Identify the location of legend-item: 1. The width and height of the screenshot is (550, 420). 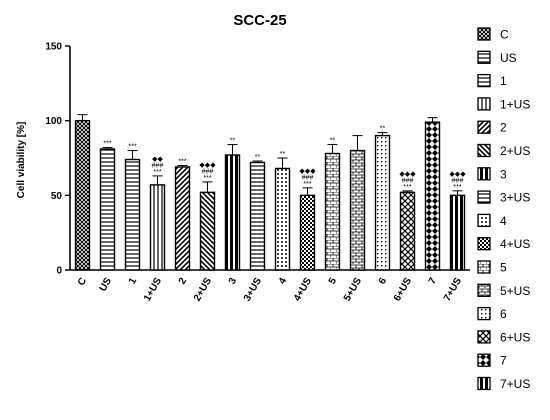
(492, 80).